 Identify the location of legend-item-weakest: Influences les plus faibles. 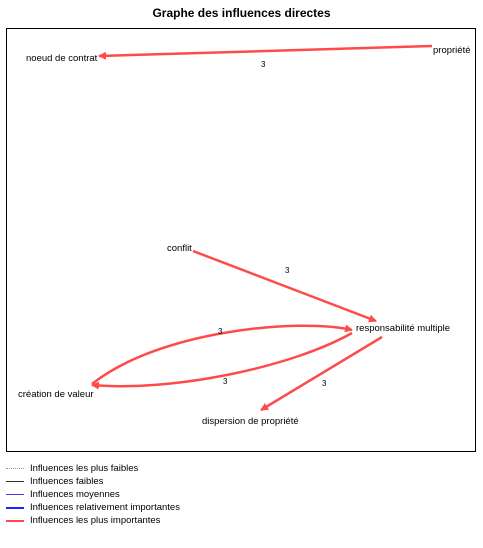
(93, 468).